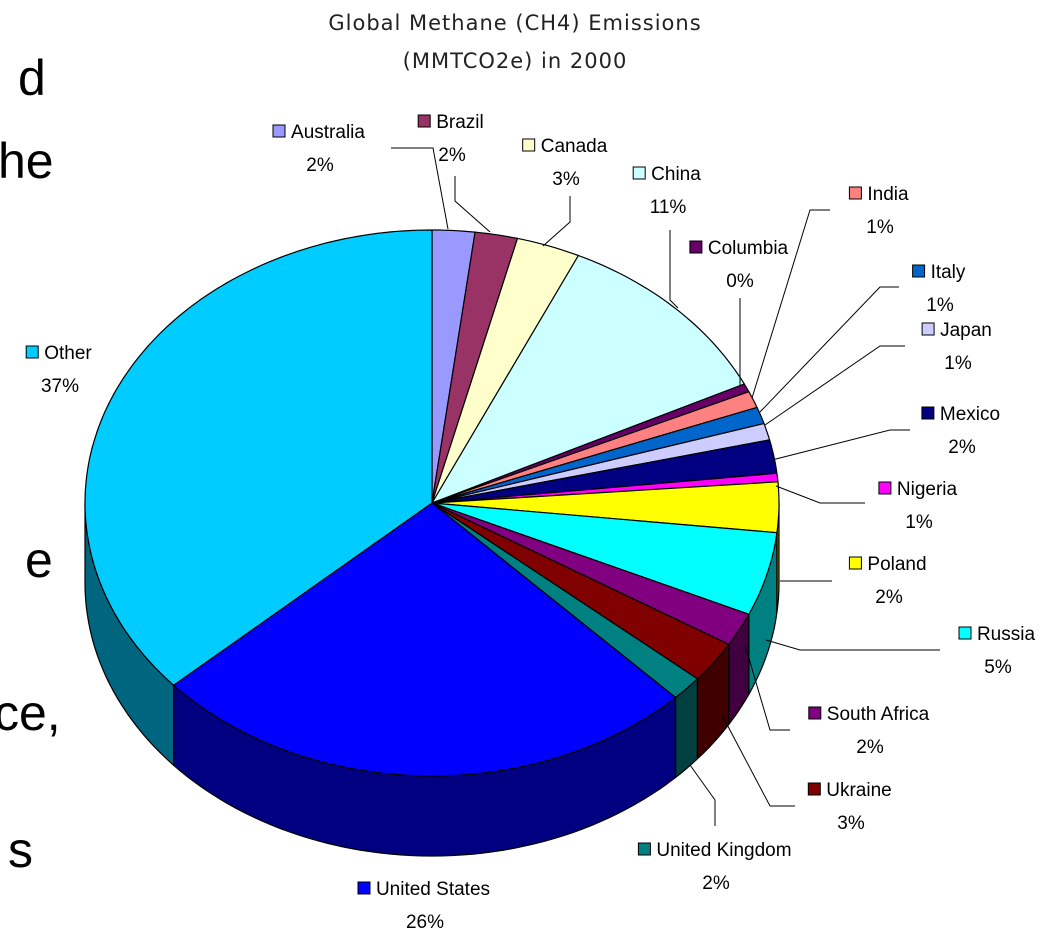 This screenshot has height=929, width=1057. I want to click on legend-swatch-russia, so click(965, 633).